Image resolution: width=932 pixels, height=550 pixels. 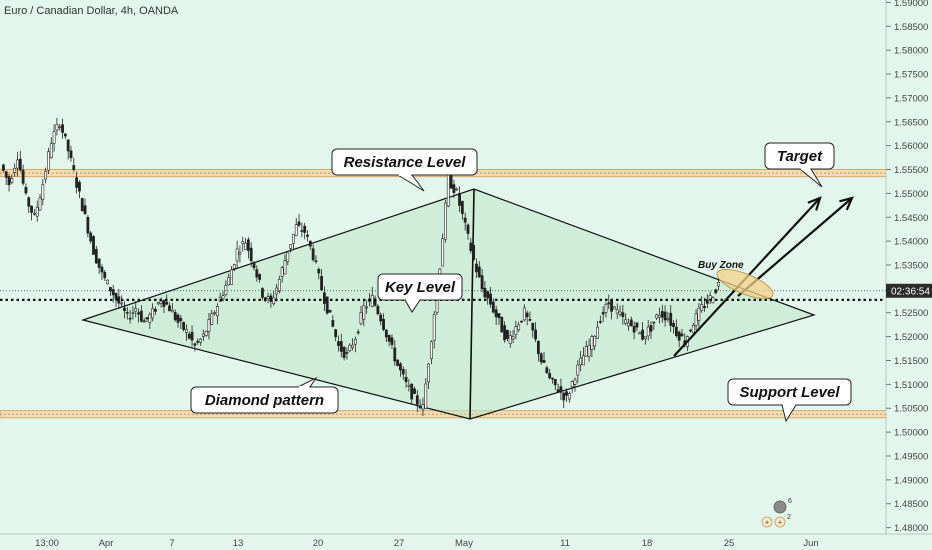 What do you see at coordinates (911, 194) in the screenshot?
I see `y-tick-label: 1.55000` at bounding box center [911, 194].